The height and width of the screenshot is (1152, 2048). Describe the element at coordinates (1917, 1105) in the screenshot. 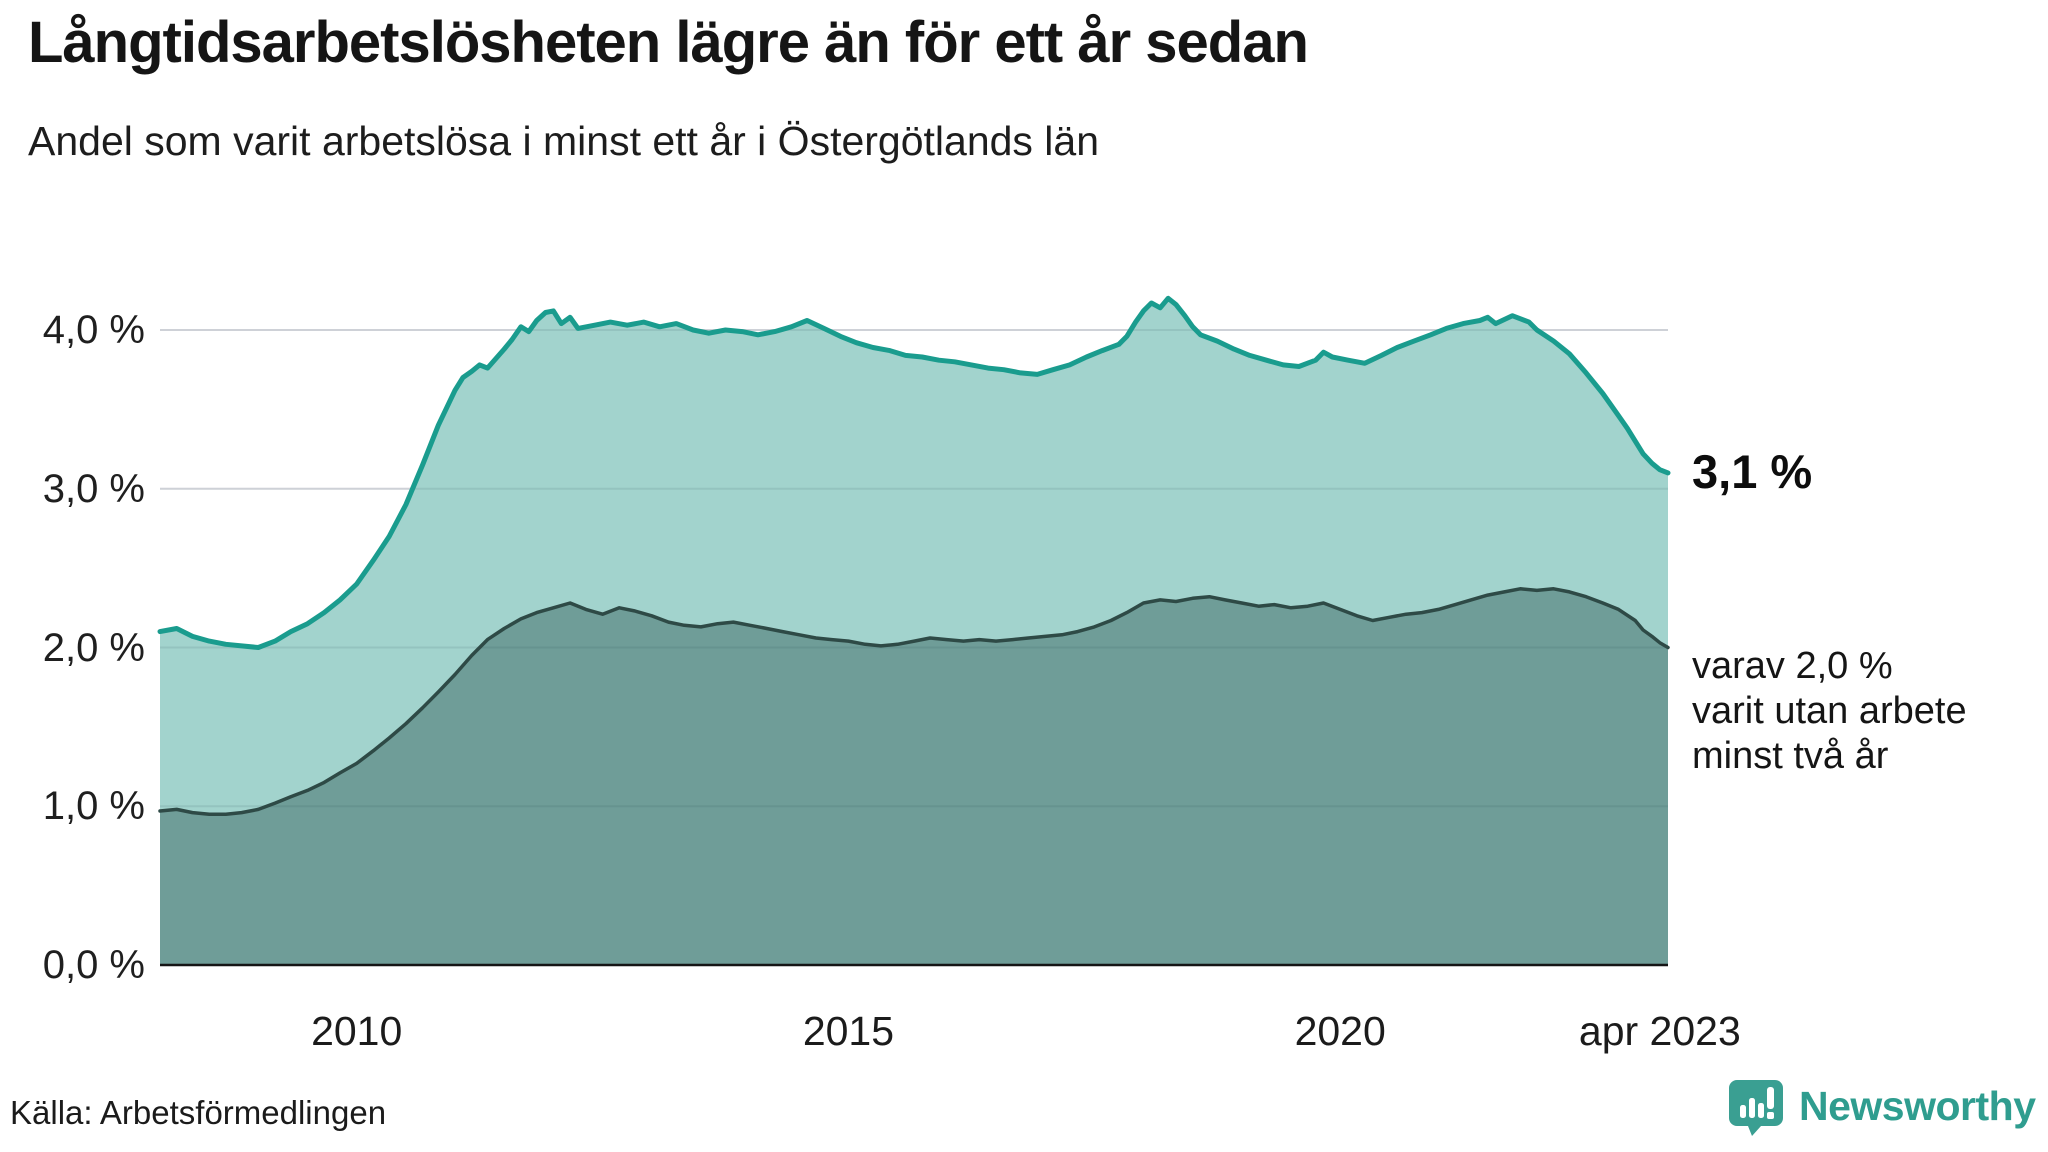

I see `newsworthy-logo-text: Newsworthy` at that location.